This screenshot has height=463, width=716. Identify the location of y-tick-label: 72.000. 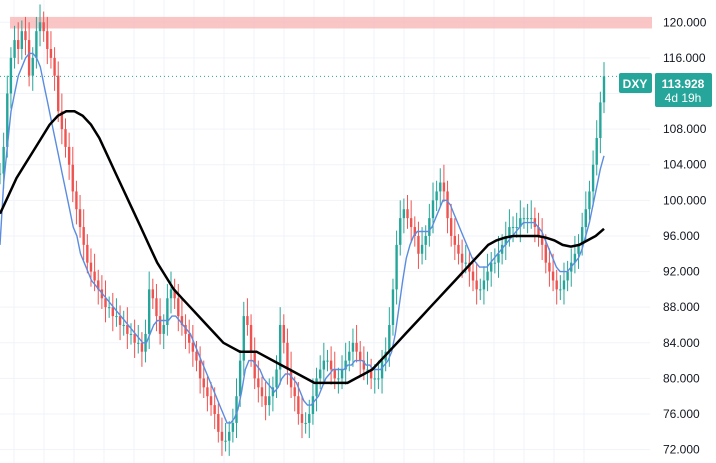
(681, 450).